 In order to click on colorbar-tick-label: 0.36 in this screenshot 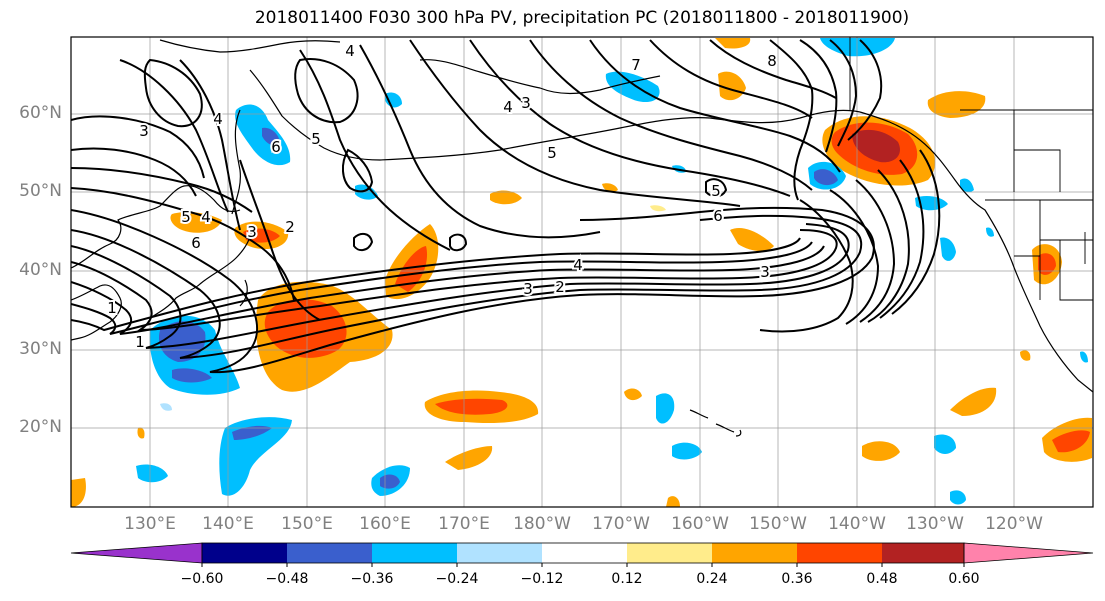, I will do `click(797, 579)`.